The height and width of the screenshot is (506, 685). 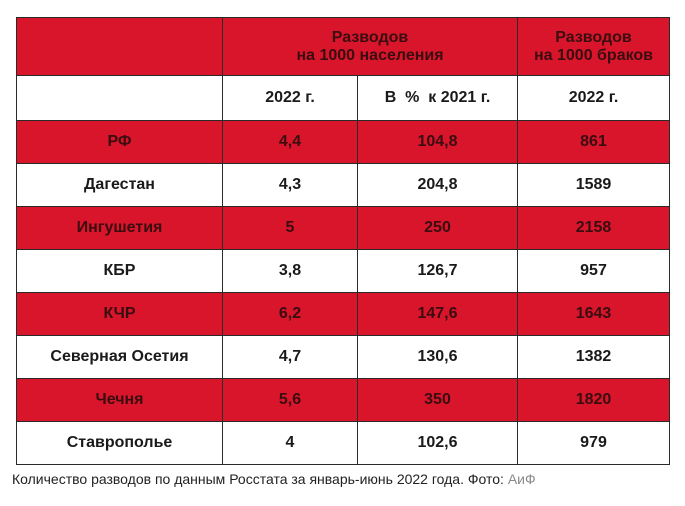 What do you see at coordinates (290, 400) in the screenshot?
I see `cell-per-1000-population: 5,6` at bounding box center [290, 400].